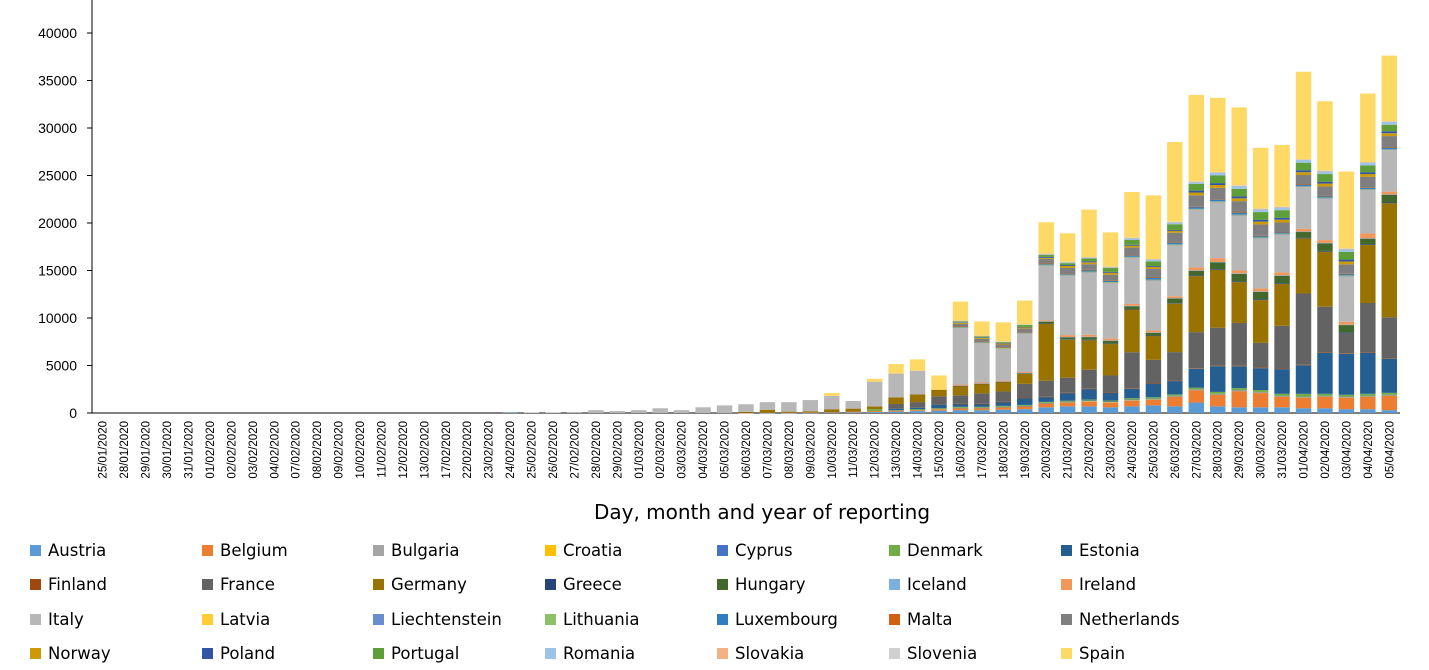  Describe the element at coordinates (1282, 369) in the screenshot. I see `bar-segment-finland` at that location.